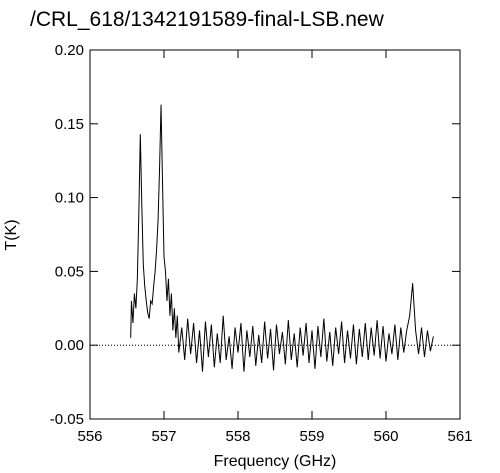 The width and height of the screenshot is (500, 473). Describe the element at coordinates (11, 234) in the screenshot. I see `y-axis-label: T(K)` at that location.